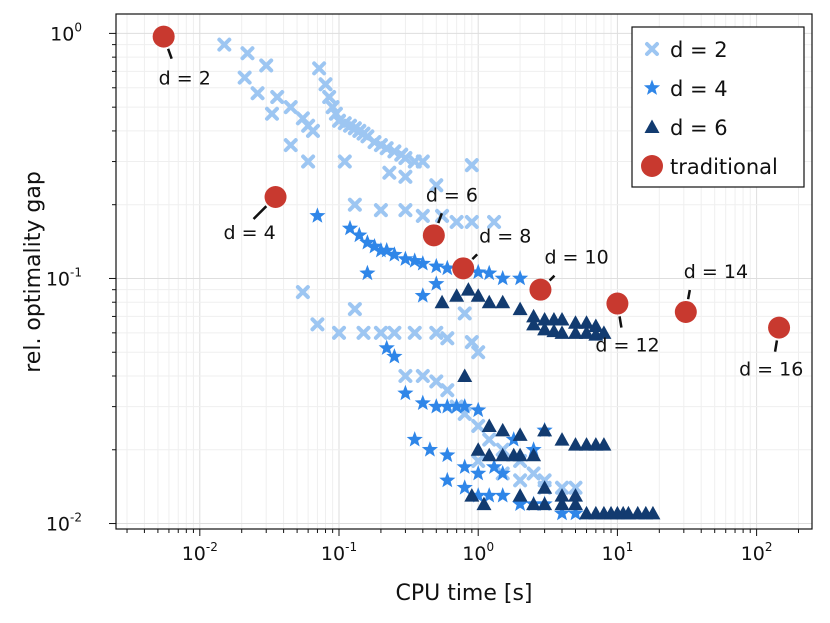 This screenshot has width=830, height=623. What do you see at coordinates (64, 523) in the screenshot?
I see `y-tick-label: 10⁻²` at bounding box center [64, 523].